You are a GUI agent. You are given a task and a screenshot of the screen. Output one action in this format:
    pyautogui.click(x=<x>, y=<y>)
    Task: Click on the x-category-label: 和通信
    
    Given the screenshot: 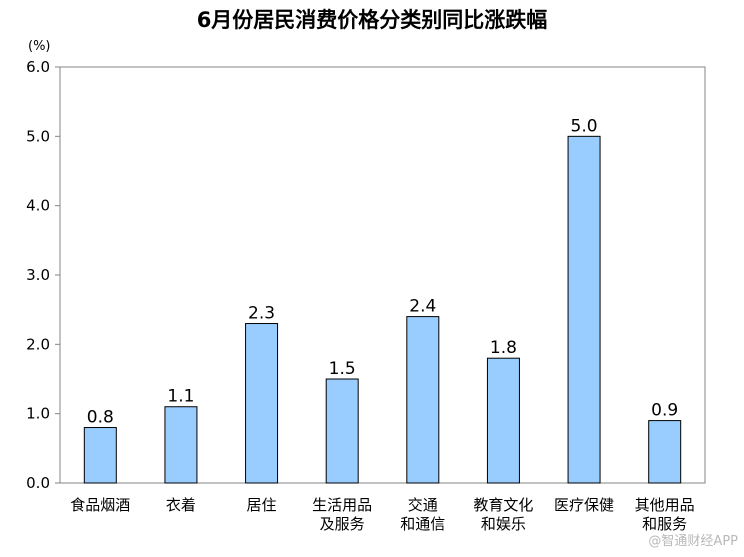 What is the action you would take?
    pyautogui.click(x=422, y=524)
    